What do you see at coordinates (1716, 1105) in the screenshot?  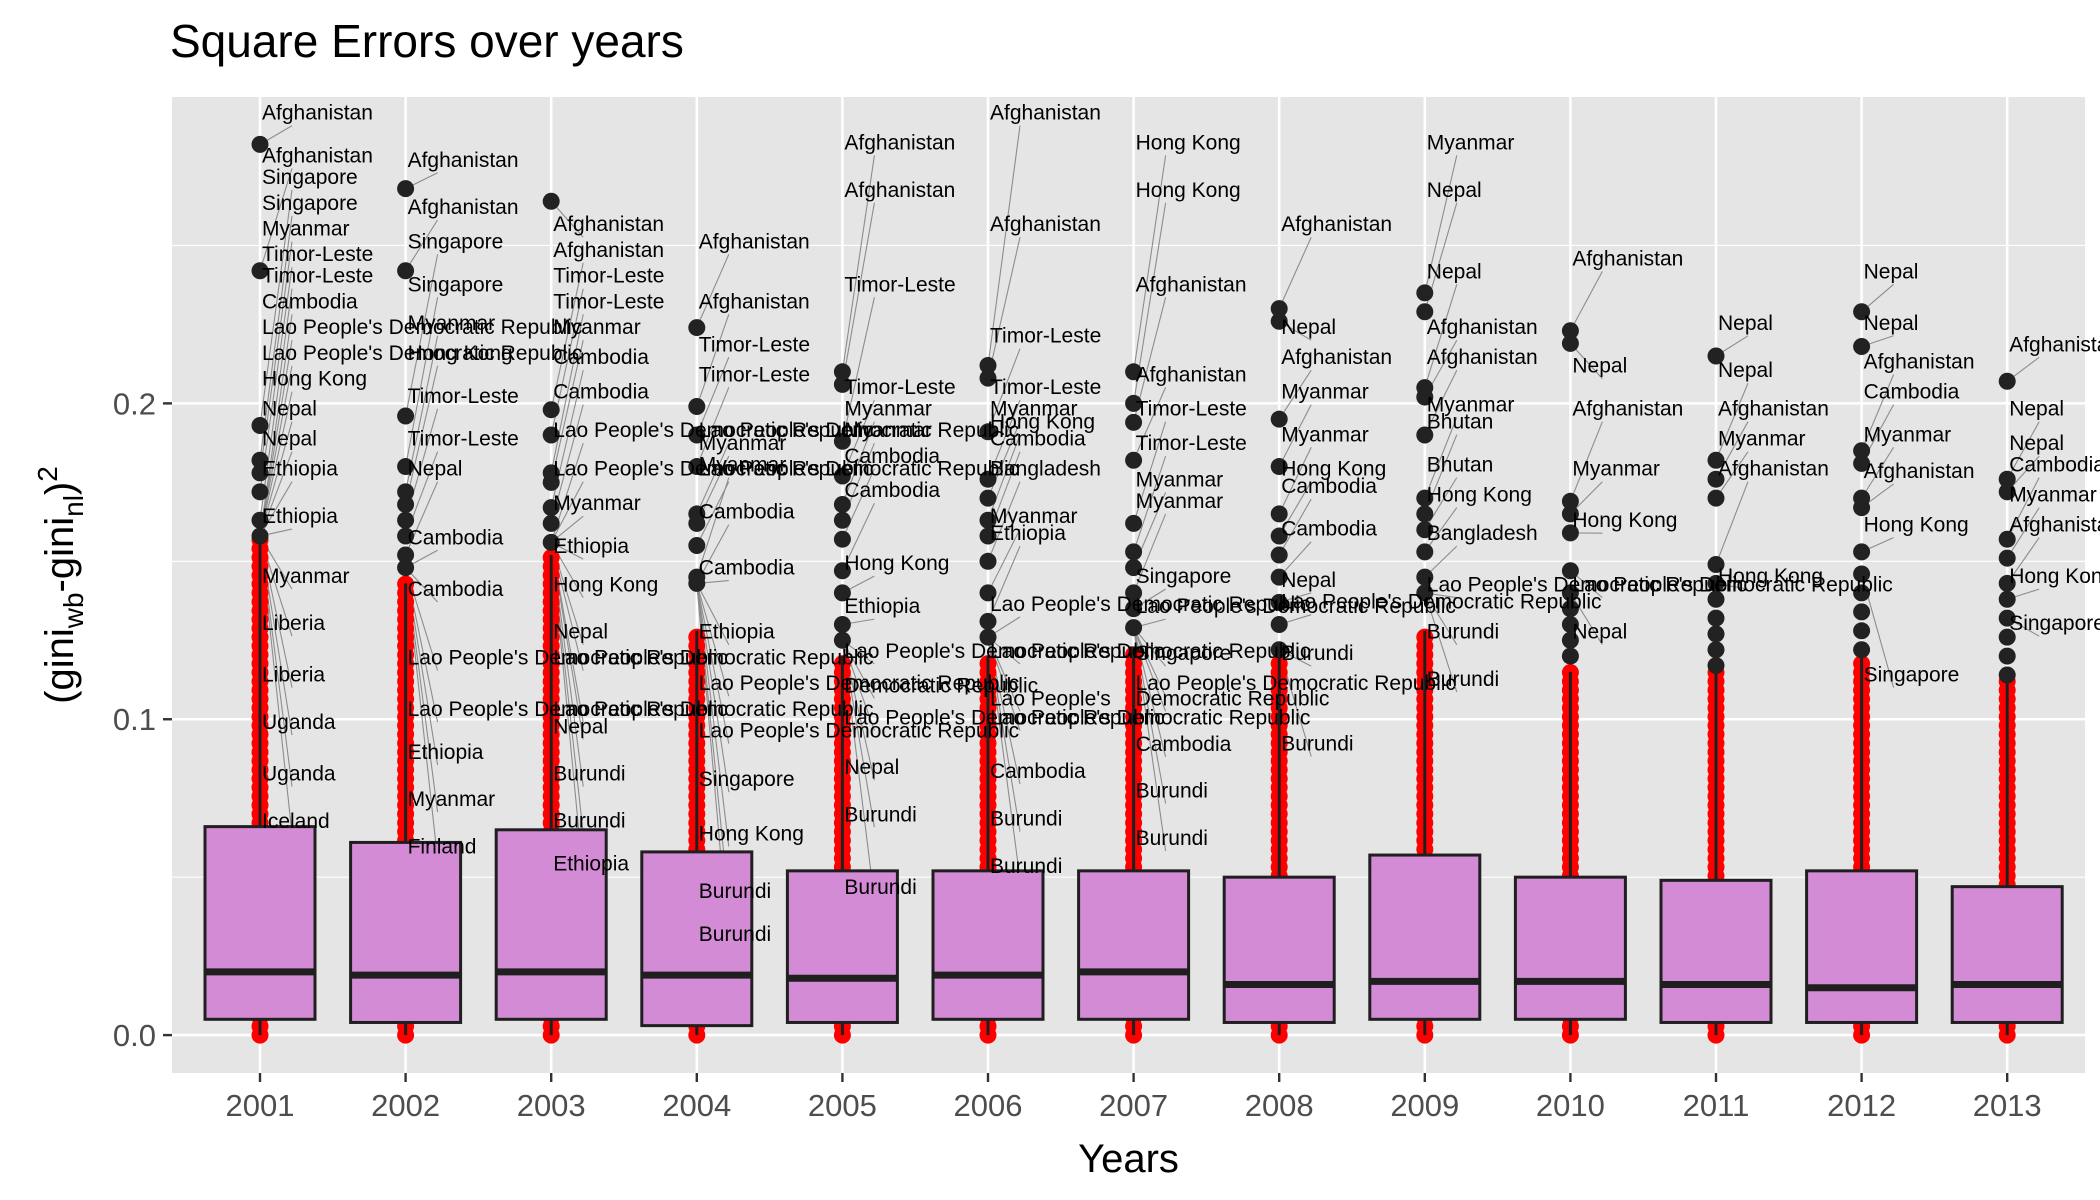 I see `x-tick-label: 2011` at bounding box center [1716, 1105].